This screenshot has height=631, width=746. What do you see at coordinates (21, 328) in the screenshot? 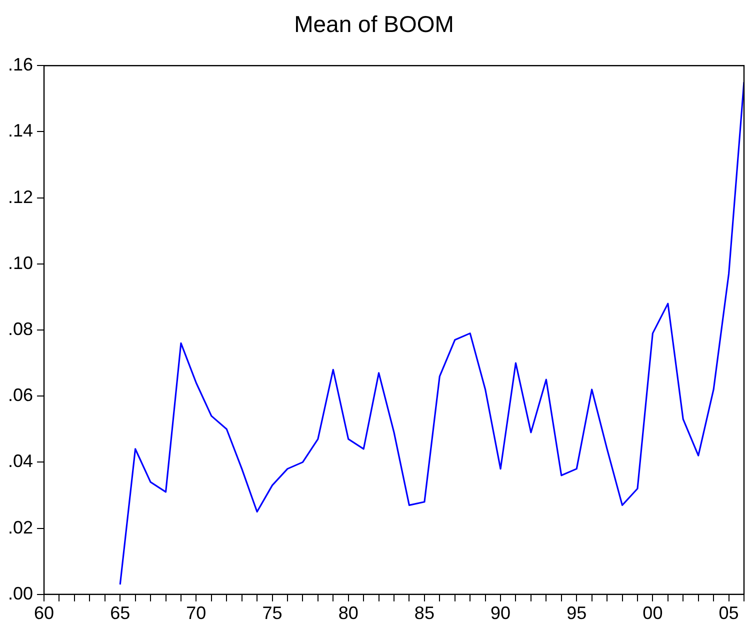
I see `y-tick-label: .08` at bounding box center [21, 328].